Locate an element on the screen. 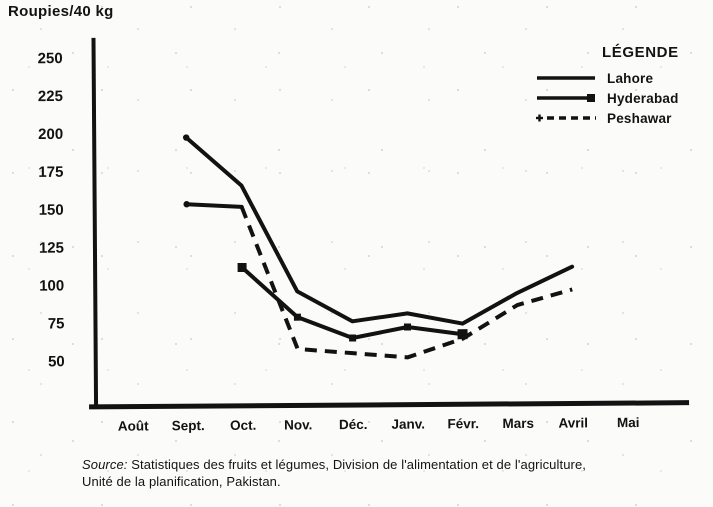  legend-item-peshawar: Peshawar is located at coordinates (624, 118).